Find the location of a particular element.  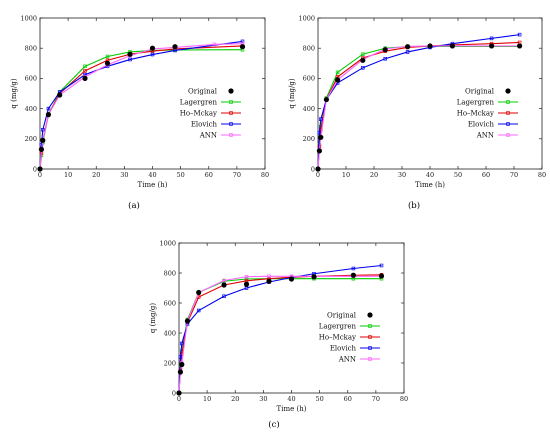

plot-frame is located at coordinates (291, 318).